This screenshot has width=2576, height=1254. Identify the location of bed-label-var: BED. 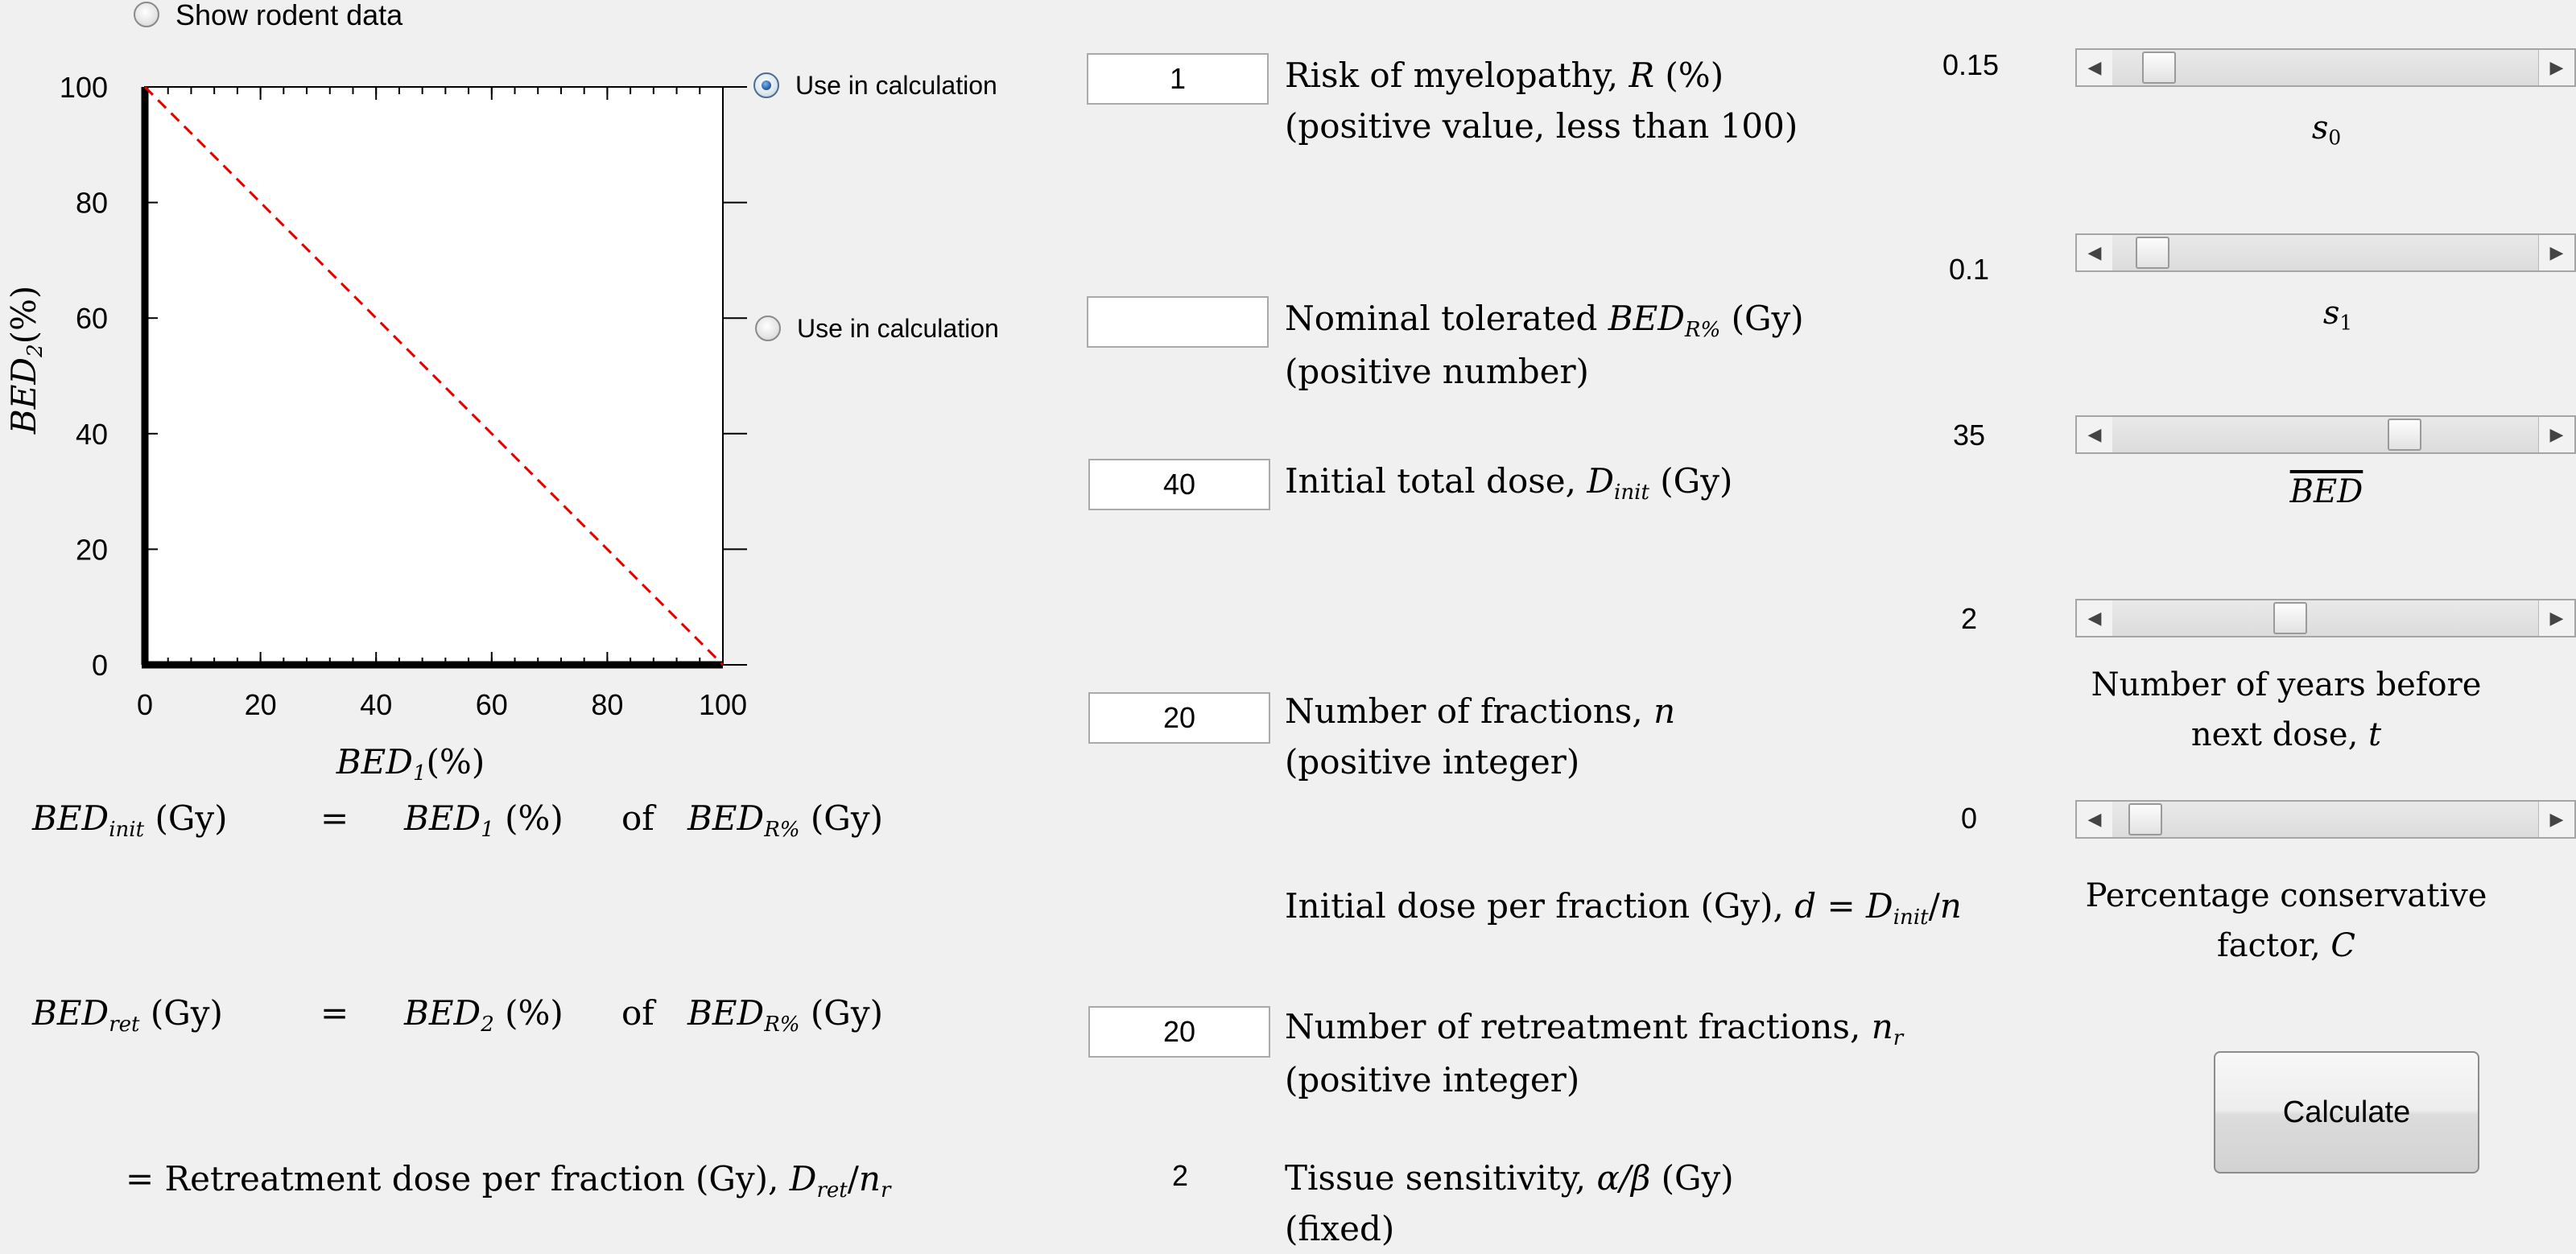
(1646, 318).